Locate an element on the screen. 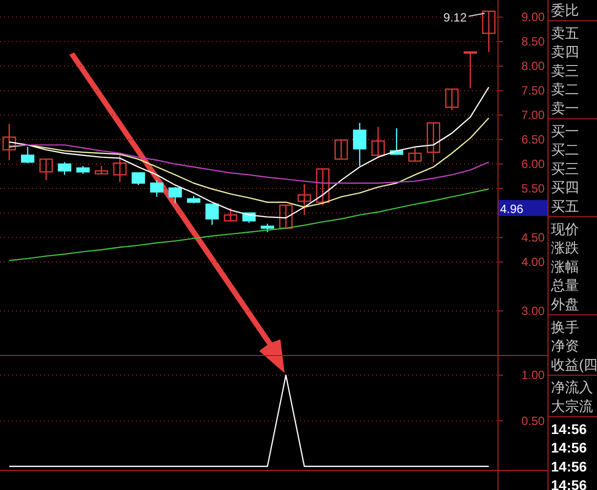  text: 买二 is located at coordinates (565, 150).